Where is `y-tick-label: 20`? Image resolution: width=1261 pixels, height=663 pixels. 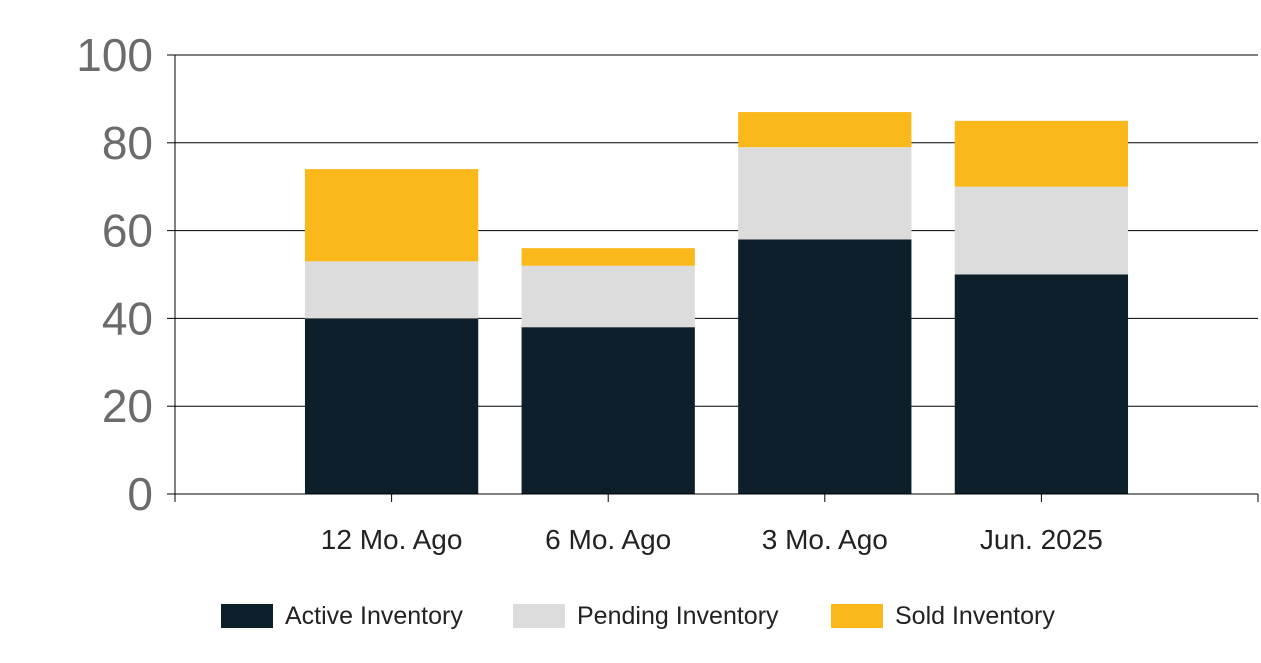 y-tick-label: 20 is located at coordinates (127, 406).